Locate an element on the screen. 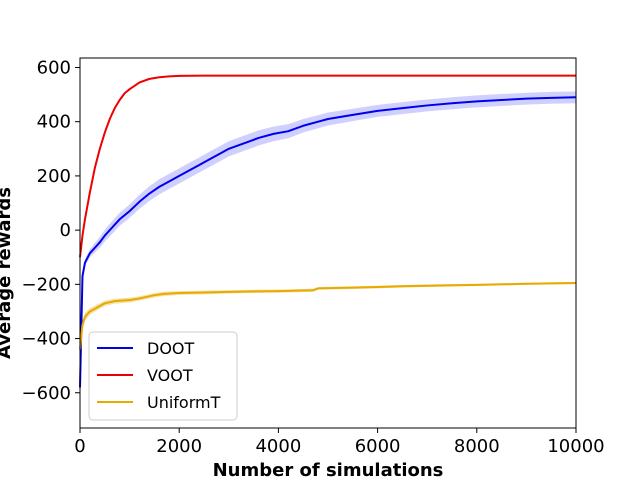  x-tick-label: 8000 is located at coordinates (477, 446).